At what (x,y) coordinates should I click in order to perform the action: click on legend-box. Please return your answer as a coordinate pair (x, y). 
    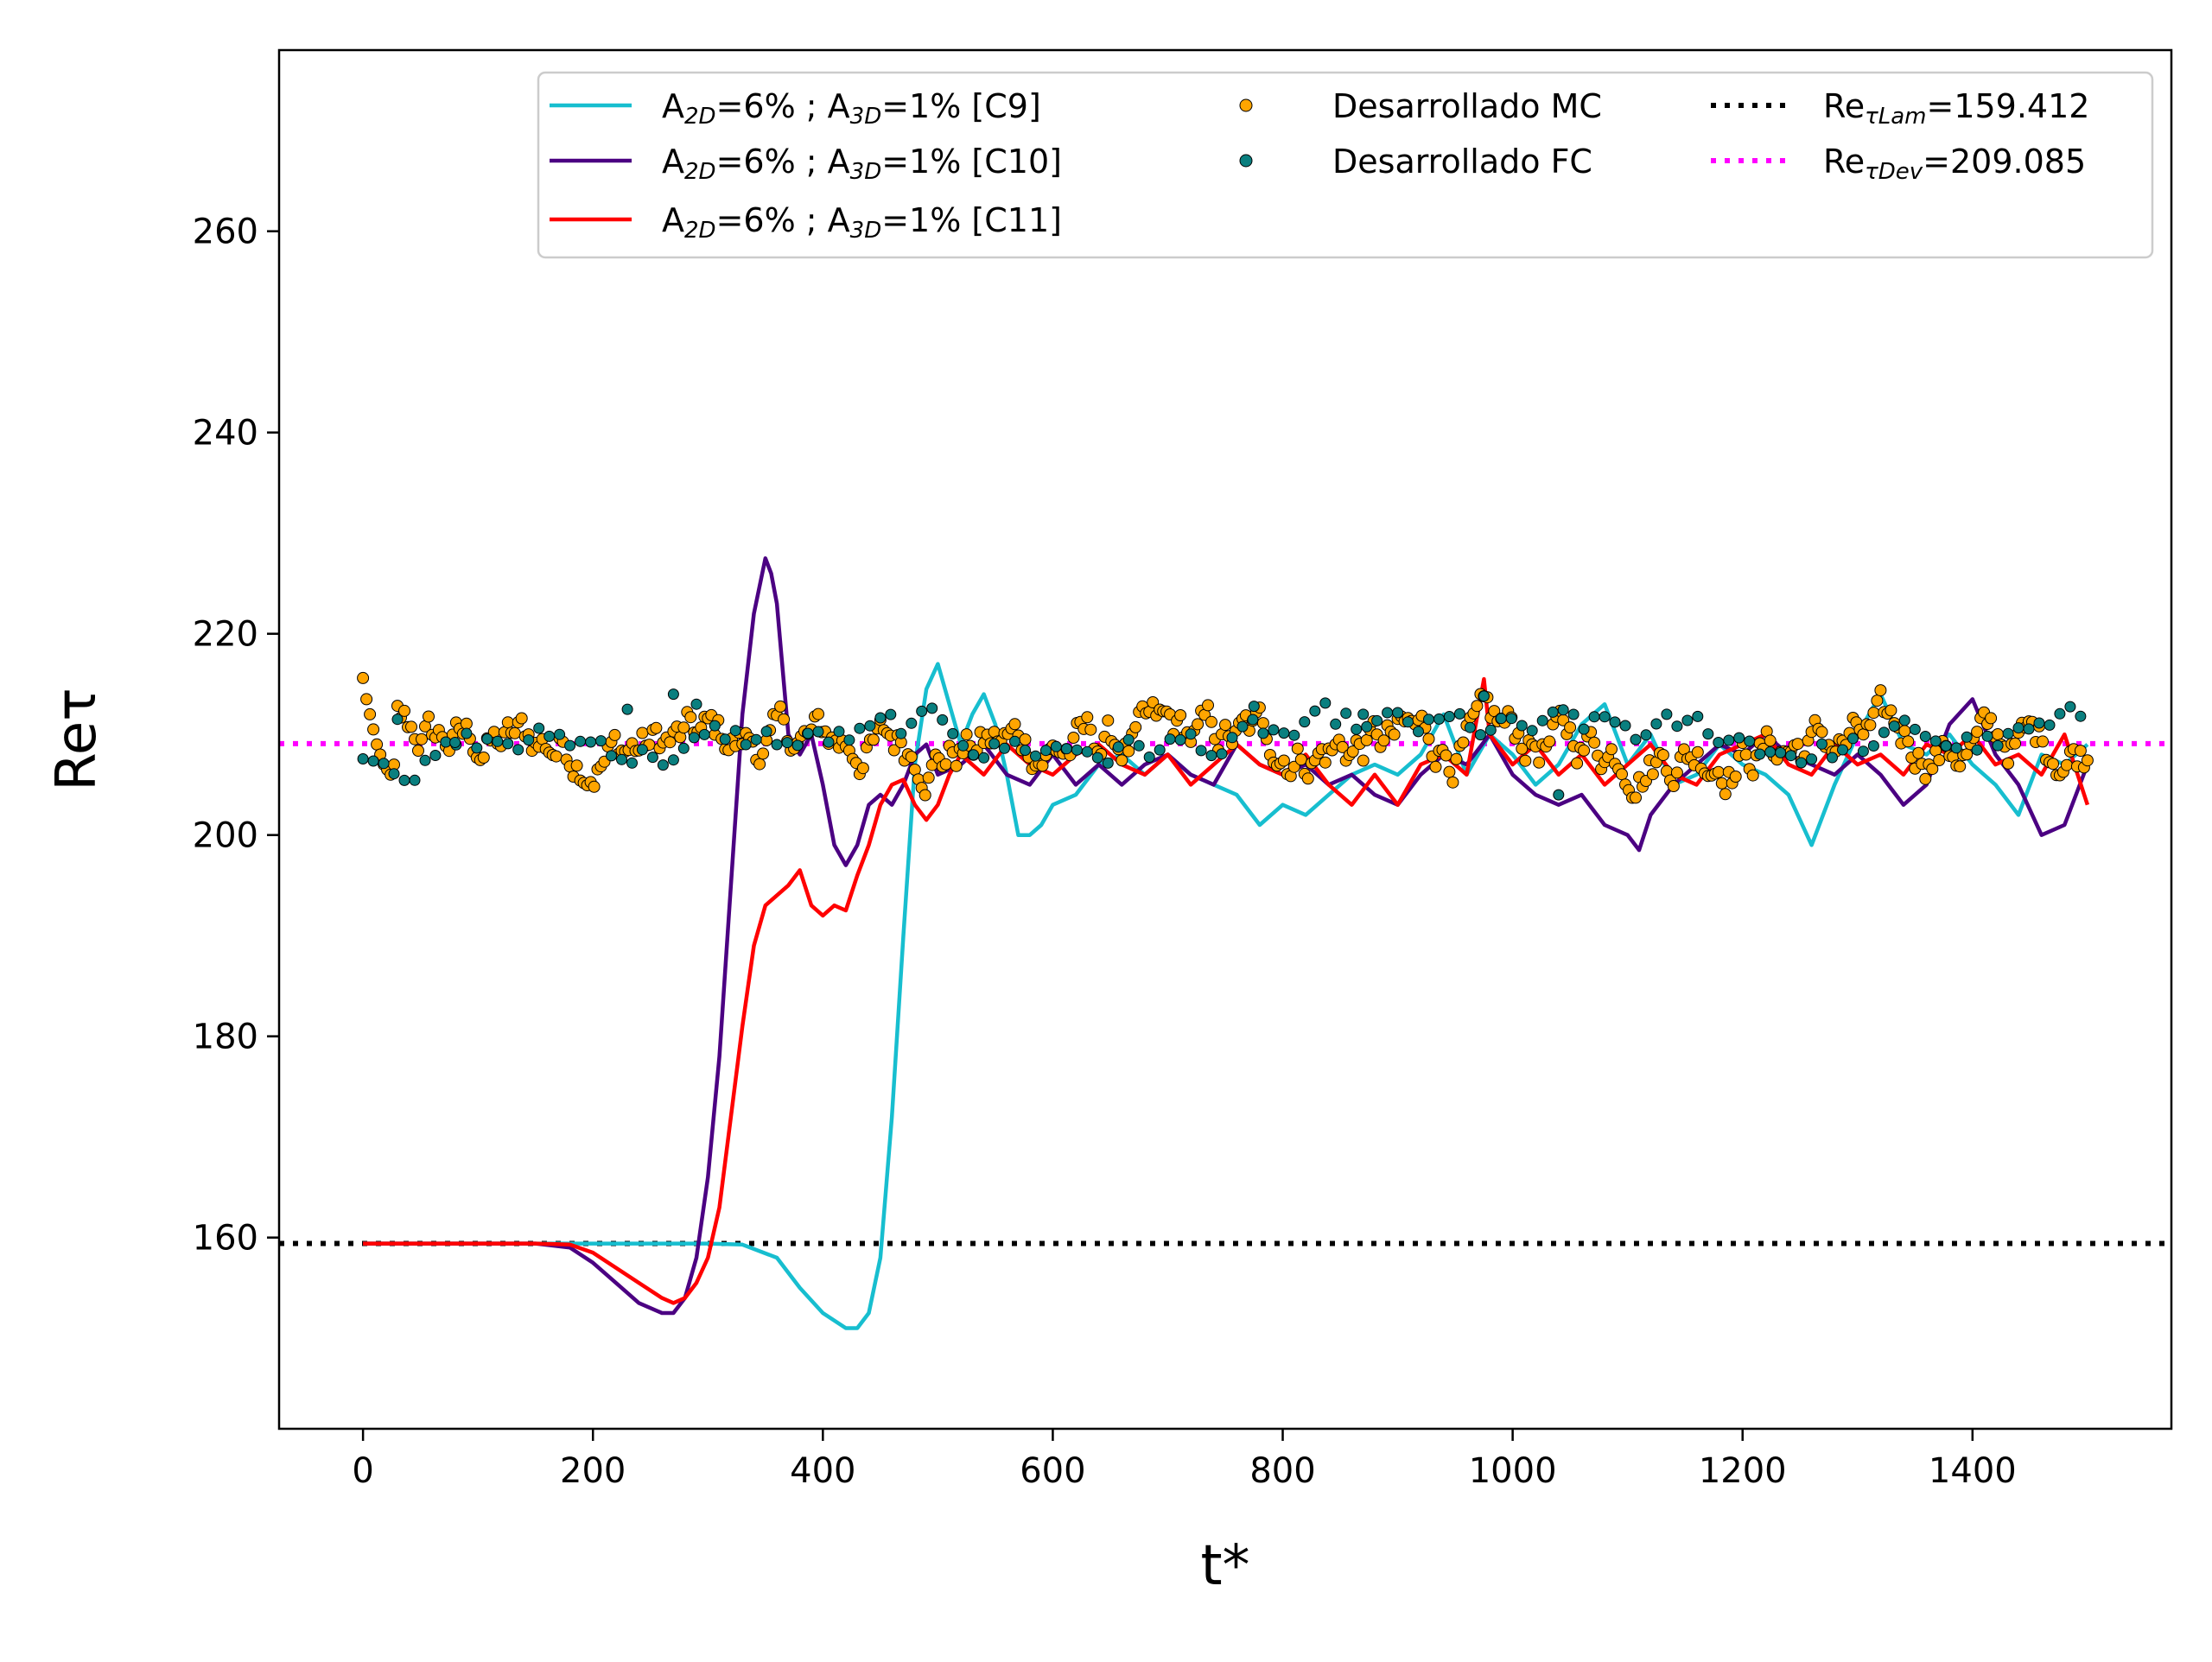
    Looking at the image, I should click on (1345, 165).